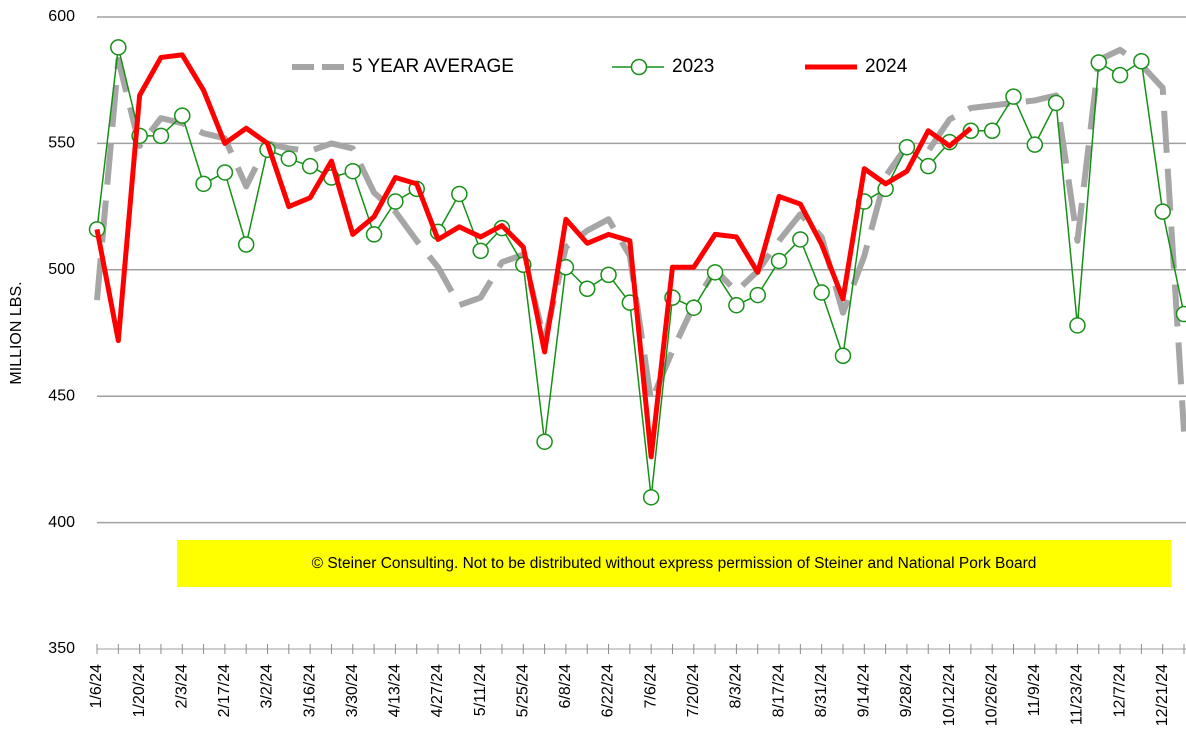 The width and height of the screenshot is (1186, 753). What do you see at coordinates (1034, 690) in the screenshot?
I see `x-tick-label: 11/9/24` at bounding box center [1034, 690].